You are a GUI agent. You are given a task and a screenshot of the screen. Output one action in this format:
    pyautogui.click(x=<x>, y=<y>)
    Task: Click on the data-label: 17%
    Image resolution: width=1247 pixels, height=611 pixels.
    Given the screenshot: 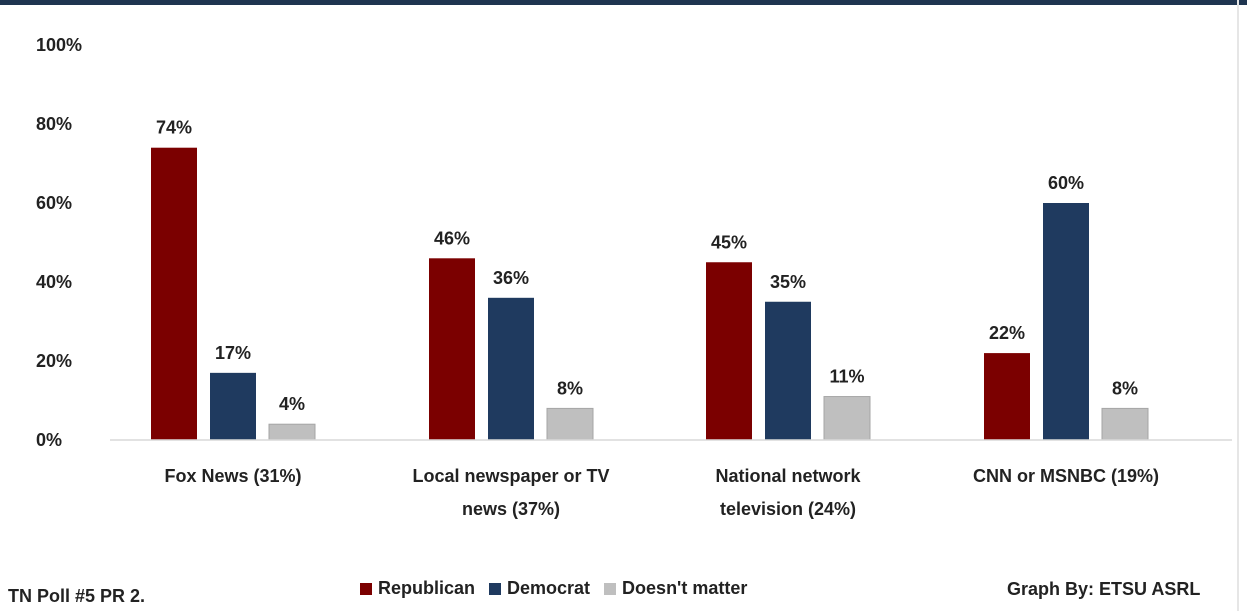 What is the action you would take?
    pyautogui.click(x=233, y=353)
    